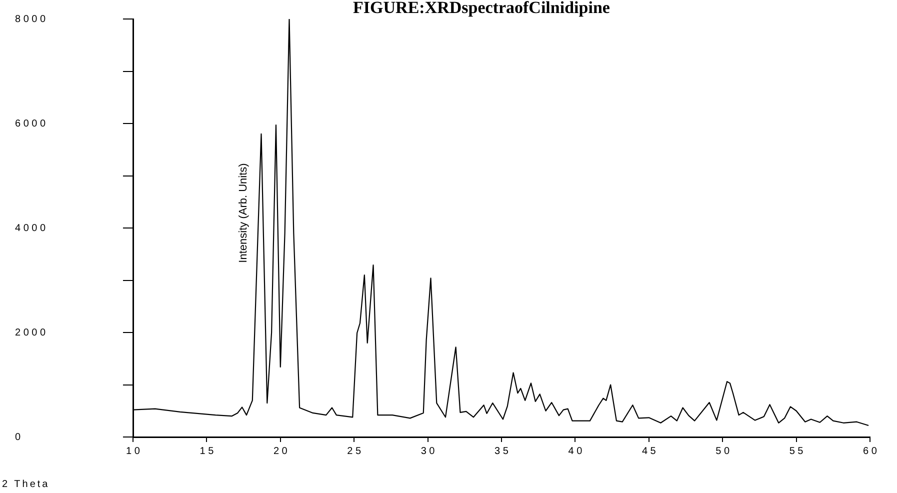 Image resolution: width=897 pixels, height=493 pixels. What do you see at coordinates (354, 451) in the screenshot?
I see `x-tick-label: 2 5` at bounding box center [354, 451].